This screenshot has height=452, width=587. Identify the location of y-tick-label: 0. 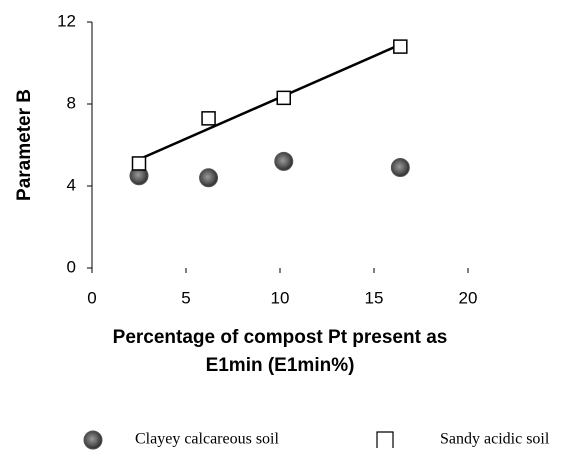
(71, 266).